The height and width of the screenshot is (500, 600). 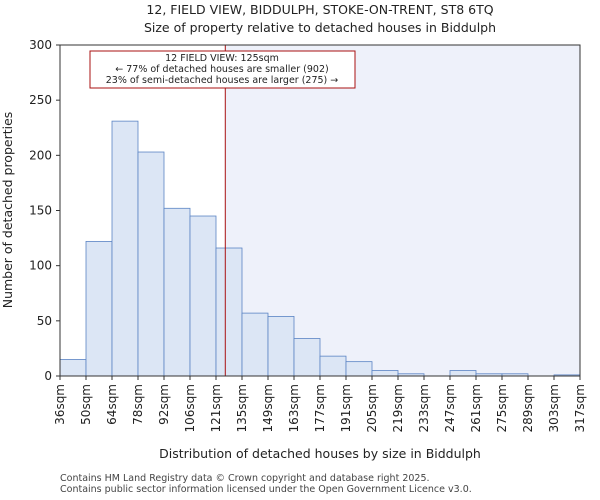 What do you see at coordinates (255, 344) in the screenshot?
I see `bar-135sqm` at bounding box center [255, 344].